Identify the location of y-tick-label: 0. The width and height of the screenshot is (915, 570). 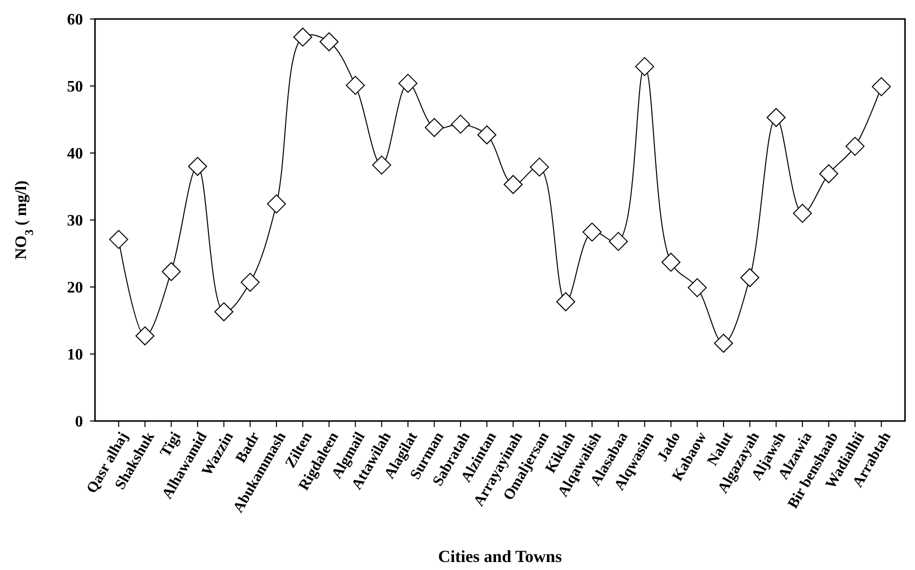
(79, 422).